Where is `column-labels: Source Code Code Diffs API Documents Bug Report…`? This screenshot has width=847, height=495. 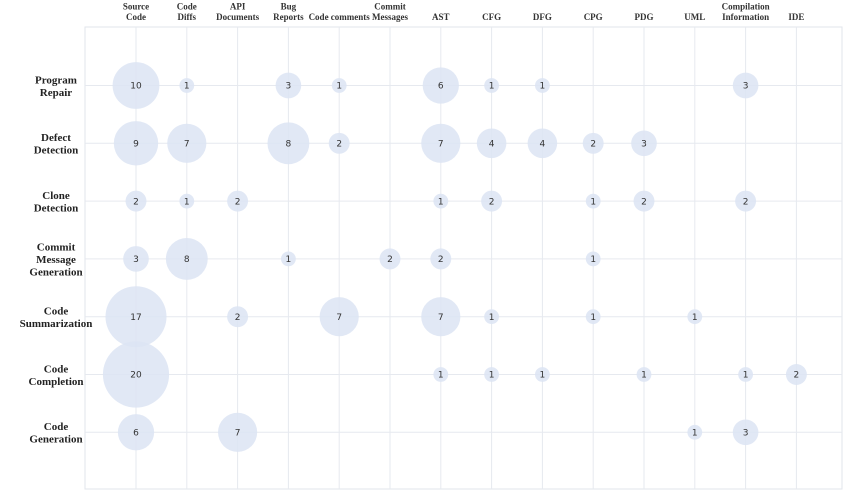 column-labels: Source Code Code Diffs API Documents Bug Report… is located at coordinates (464, 12).